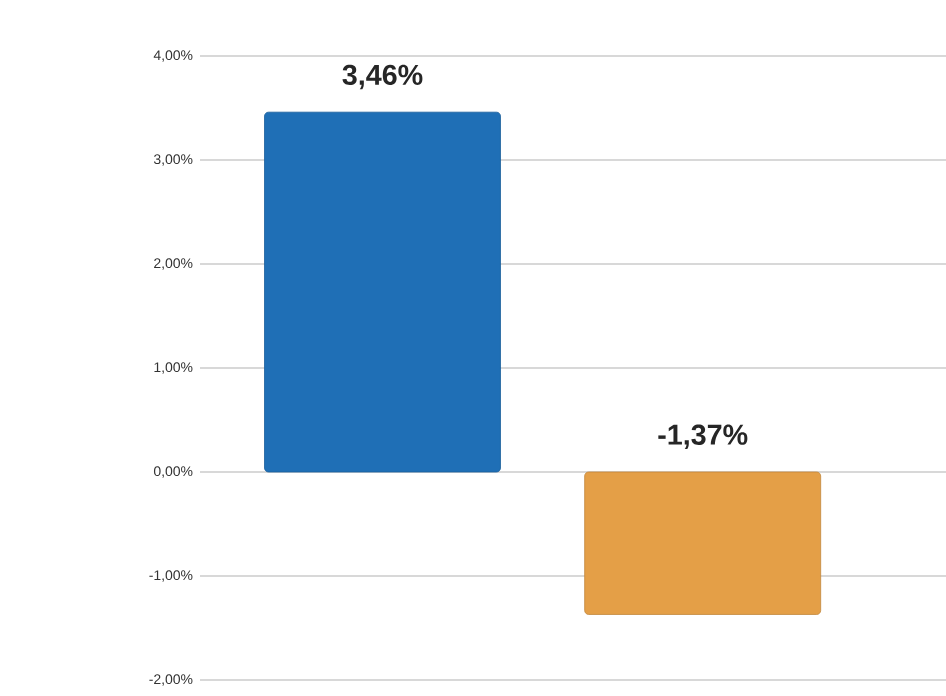  I want to click on data-label: -1,37%, so click(703, 437).